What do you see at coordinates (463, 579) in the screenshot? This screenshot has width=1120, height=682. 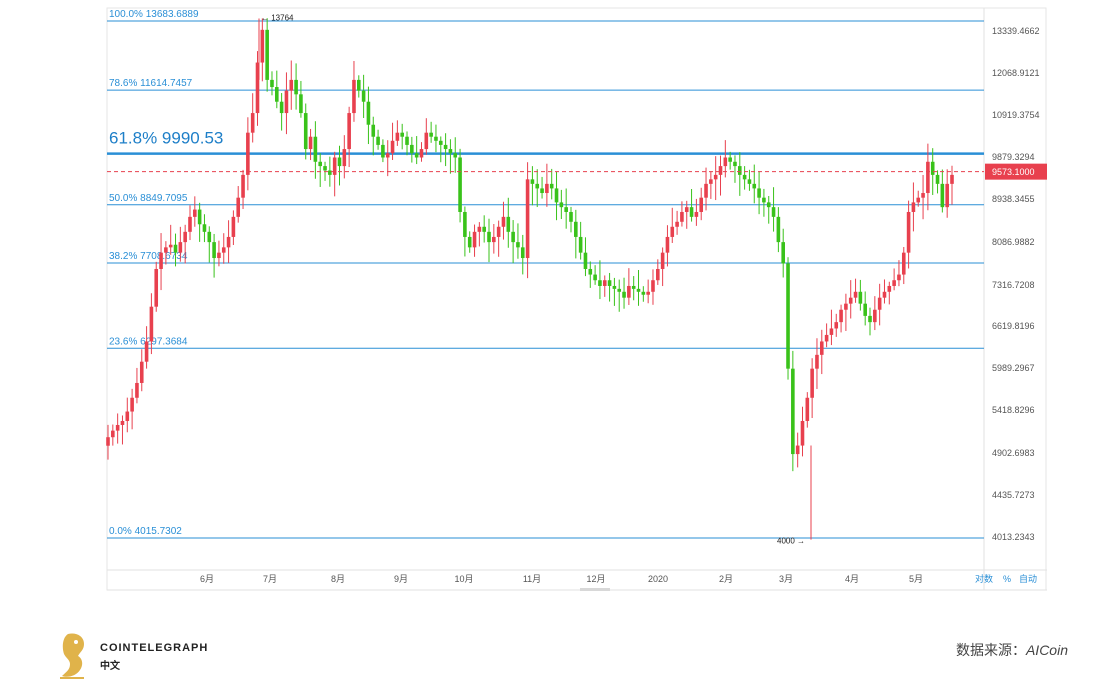 I see `x-tick-label: 10月` at bounding box center [463, 579].